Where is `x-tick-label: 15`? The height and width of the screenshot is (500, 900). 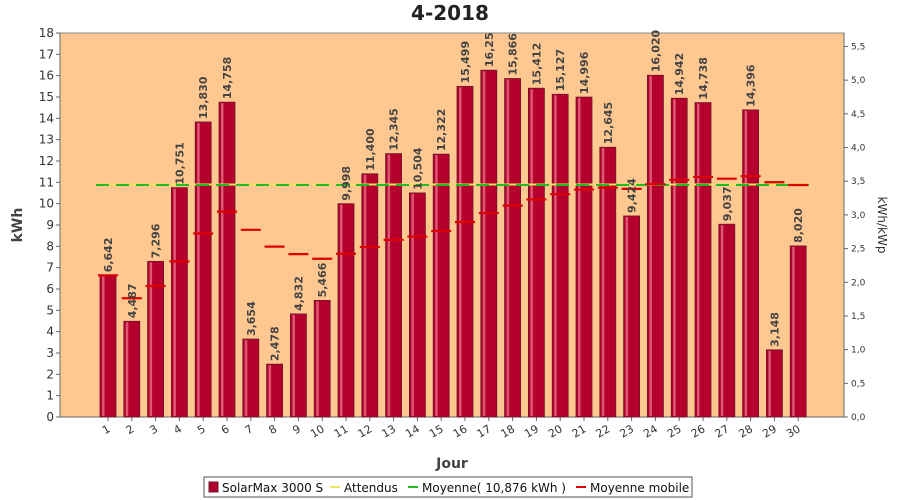 x-tick-label: 15 is located at coordinates (436, 431).